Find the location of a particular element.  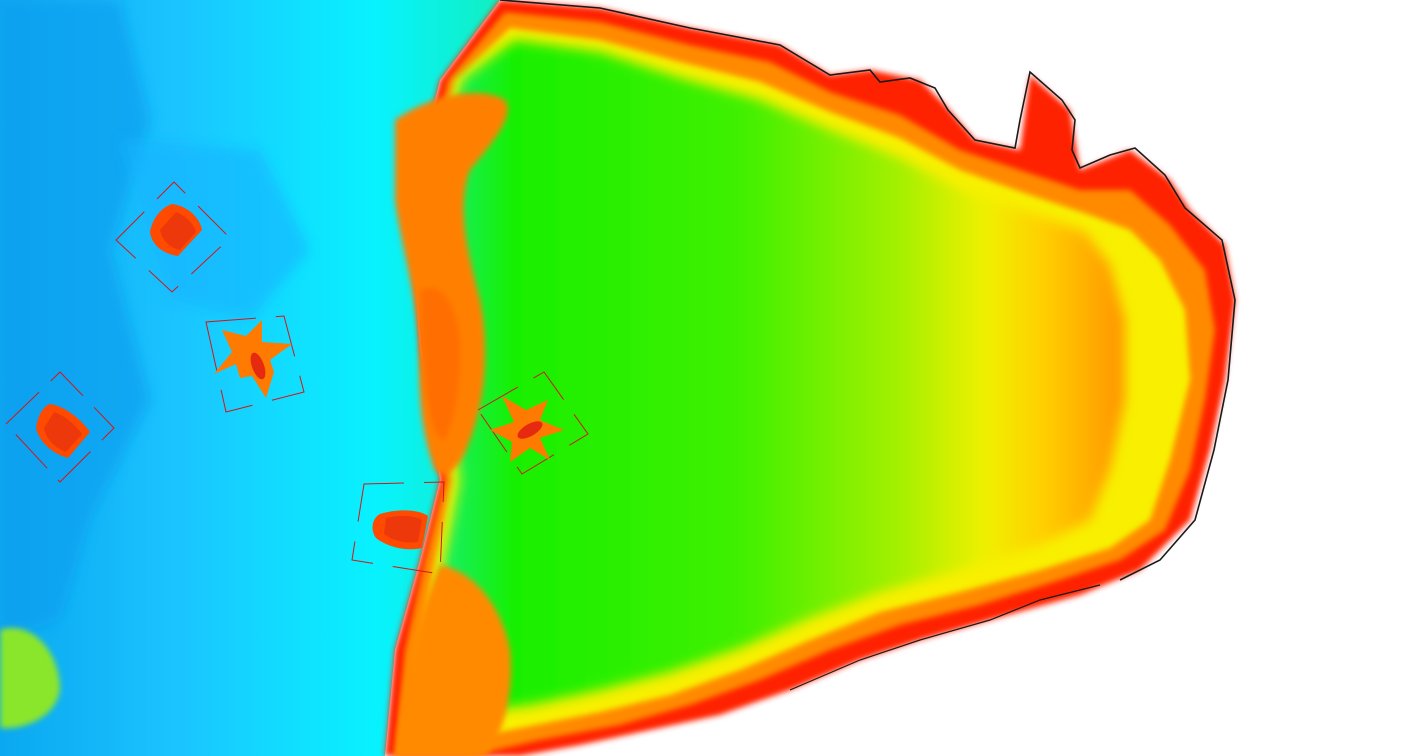

ridge-north is located at coordinates (451, 283).